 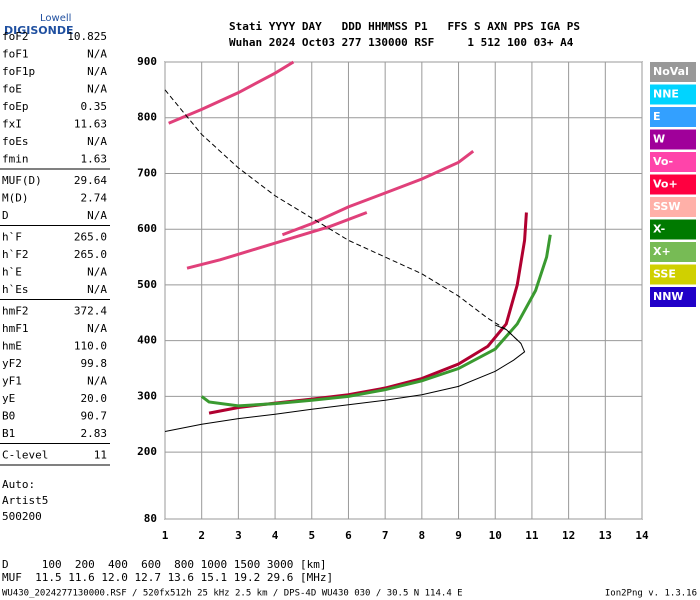 What do you see at coordinates (12, 363) in the screenshot?
I see `param-label: yF2` at bounding box center [12, 363].